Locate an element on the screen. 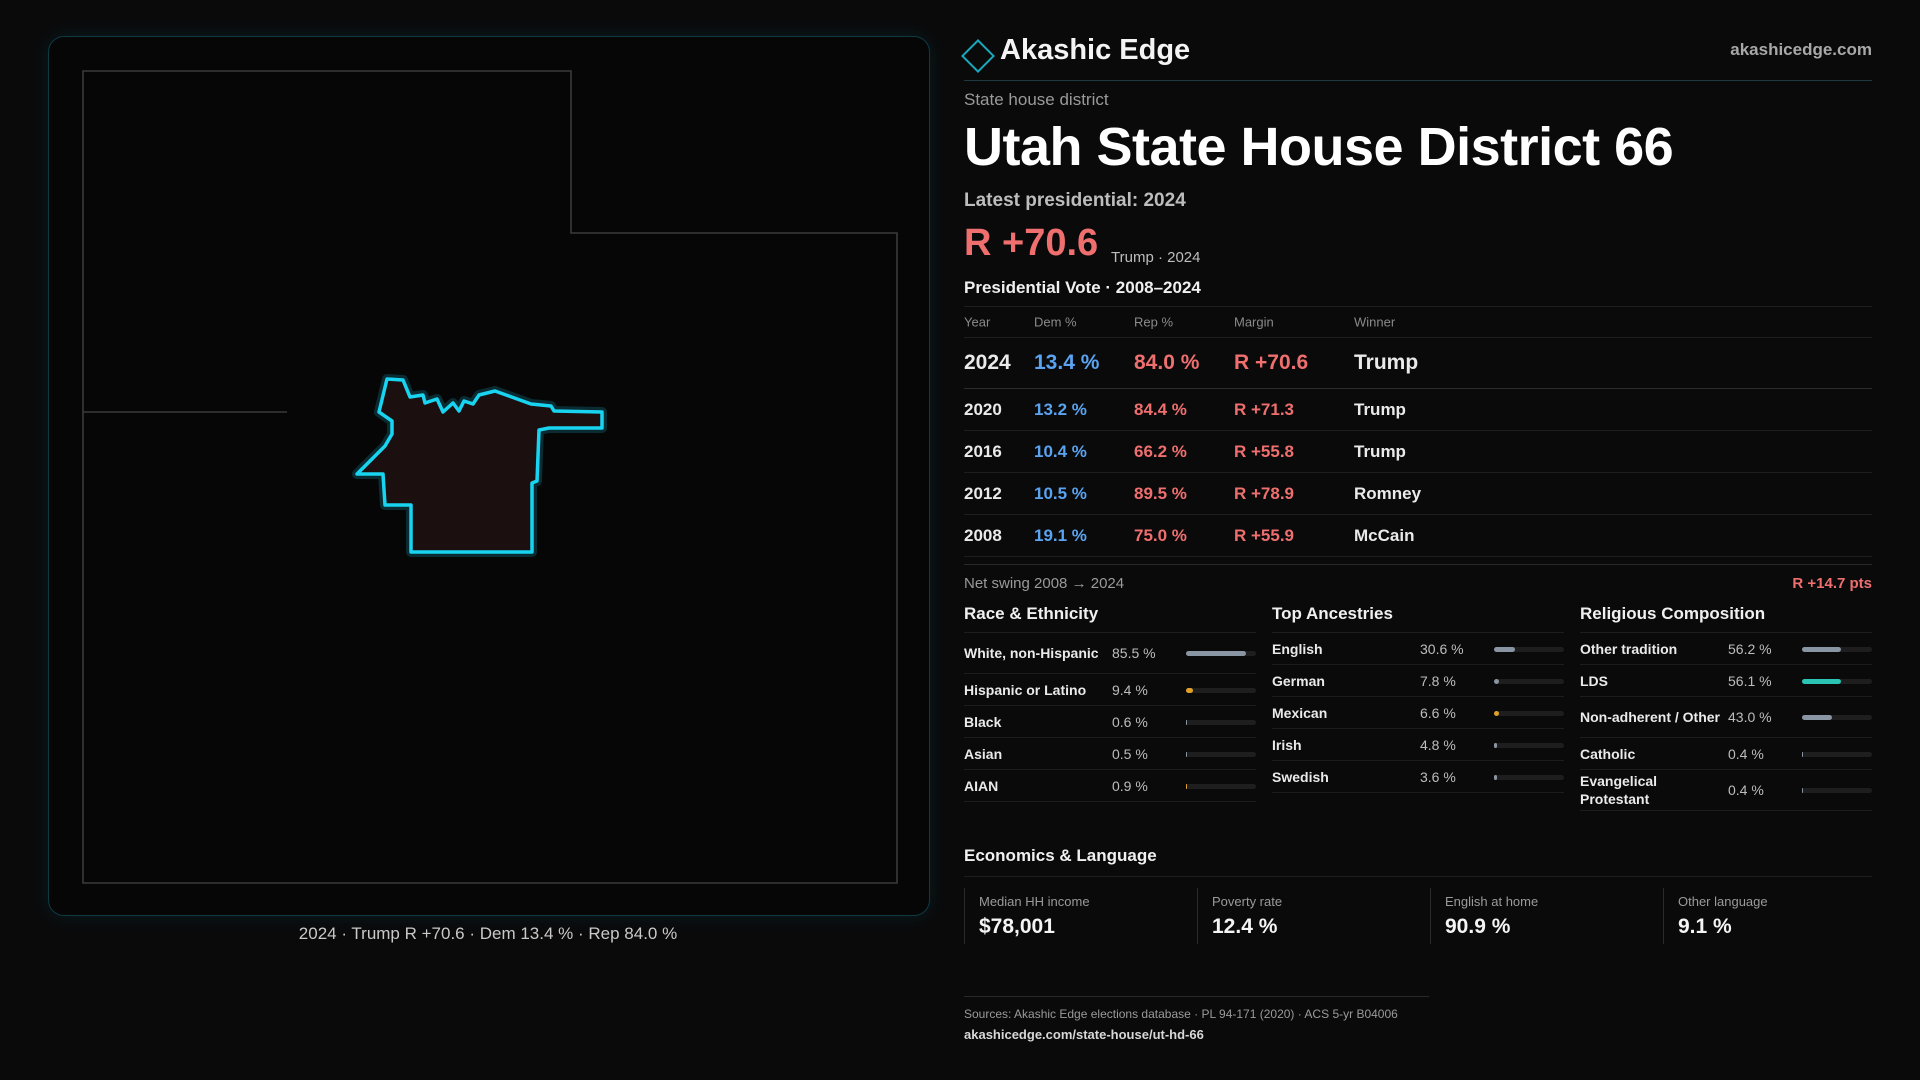 The image size is (1920, 1080). item-label: AIAN is located at coordinates (981, 785).